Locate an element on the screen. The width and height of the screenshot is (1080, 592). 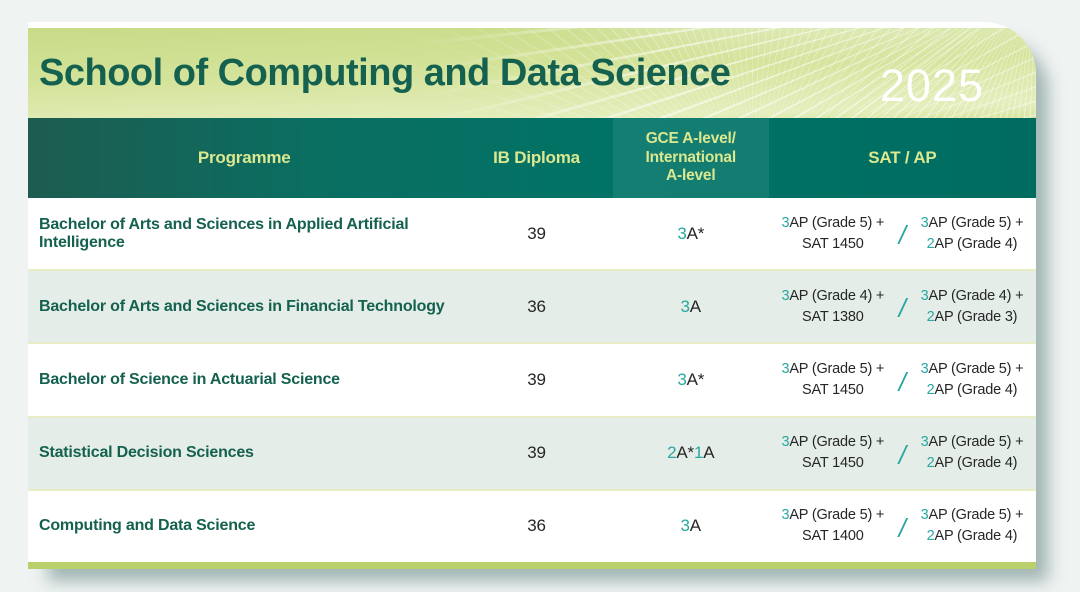
programme-cell: Bachelor of Science in Actuarial Science is located at coordinates (244, 380).